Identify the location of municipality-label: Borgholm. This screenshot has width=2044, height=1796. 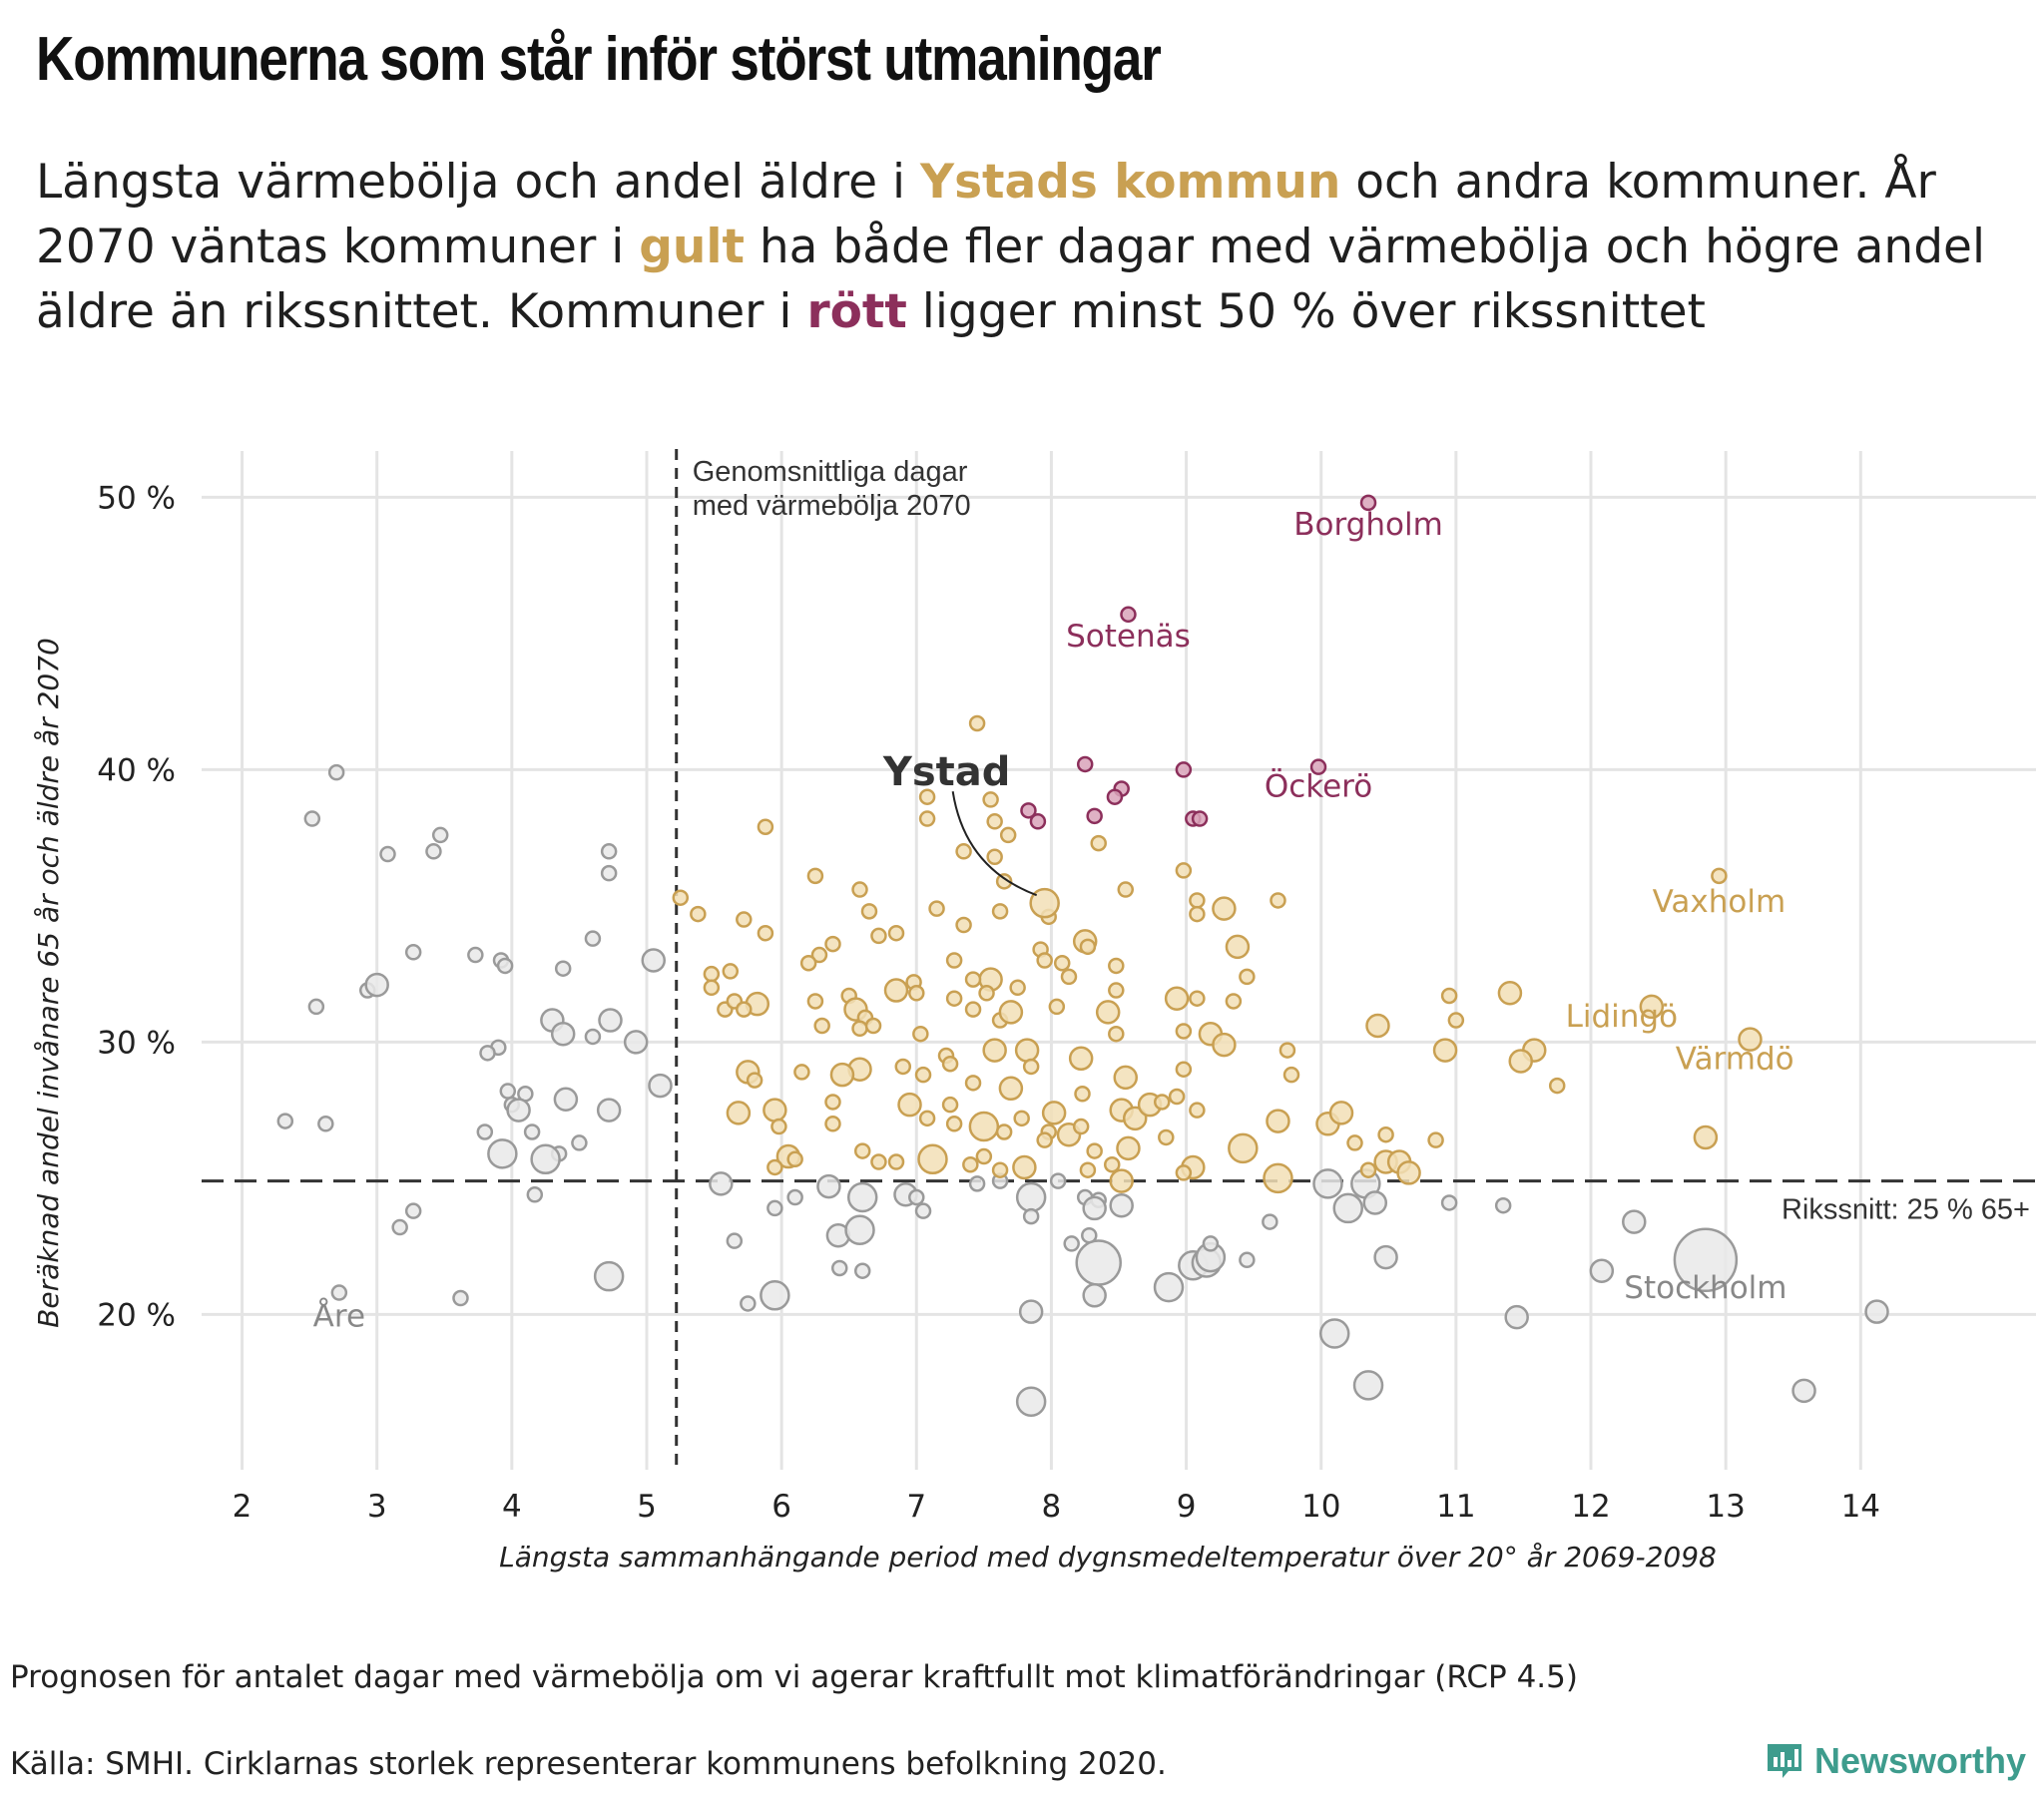
(1368, 525).